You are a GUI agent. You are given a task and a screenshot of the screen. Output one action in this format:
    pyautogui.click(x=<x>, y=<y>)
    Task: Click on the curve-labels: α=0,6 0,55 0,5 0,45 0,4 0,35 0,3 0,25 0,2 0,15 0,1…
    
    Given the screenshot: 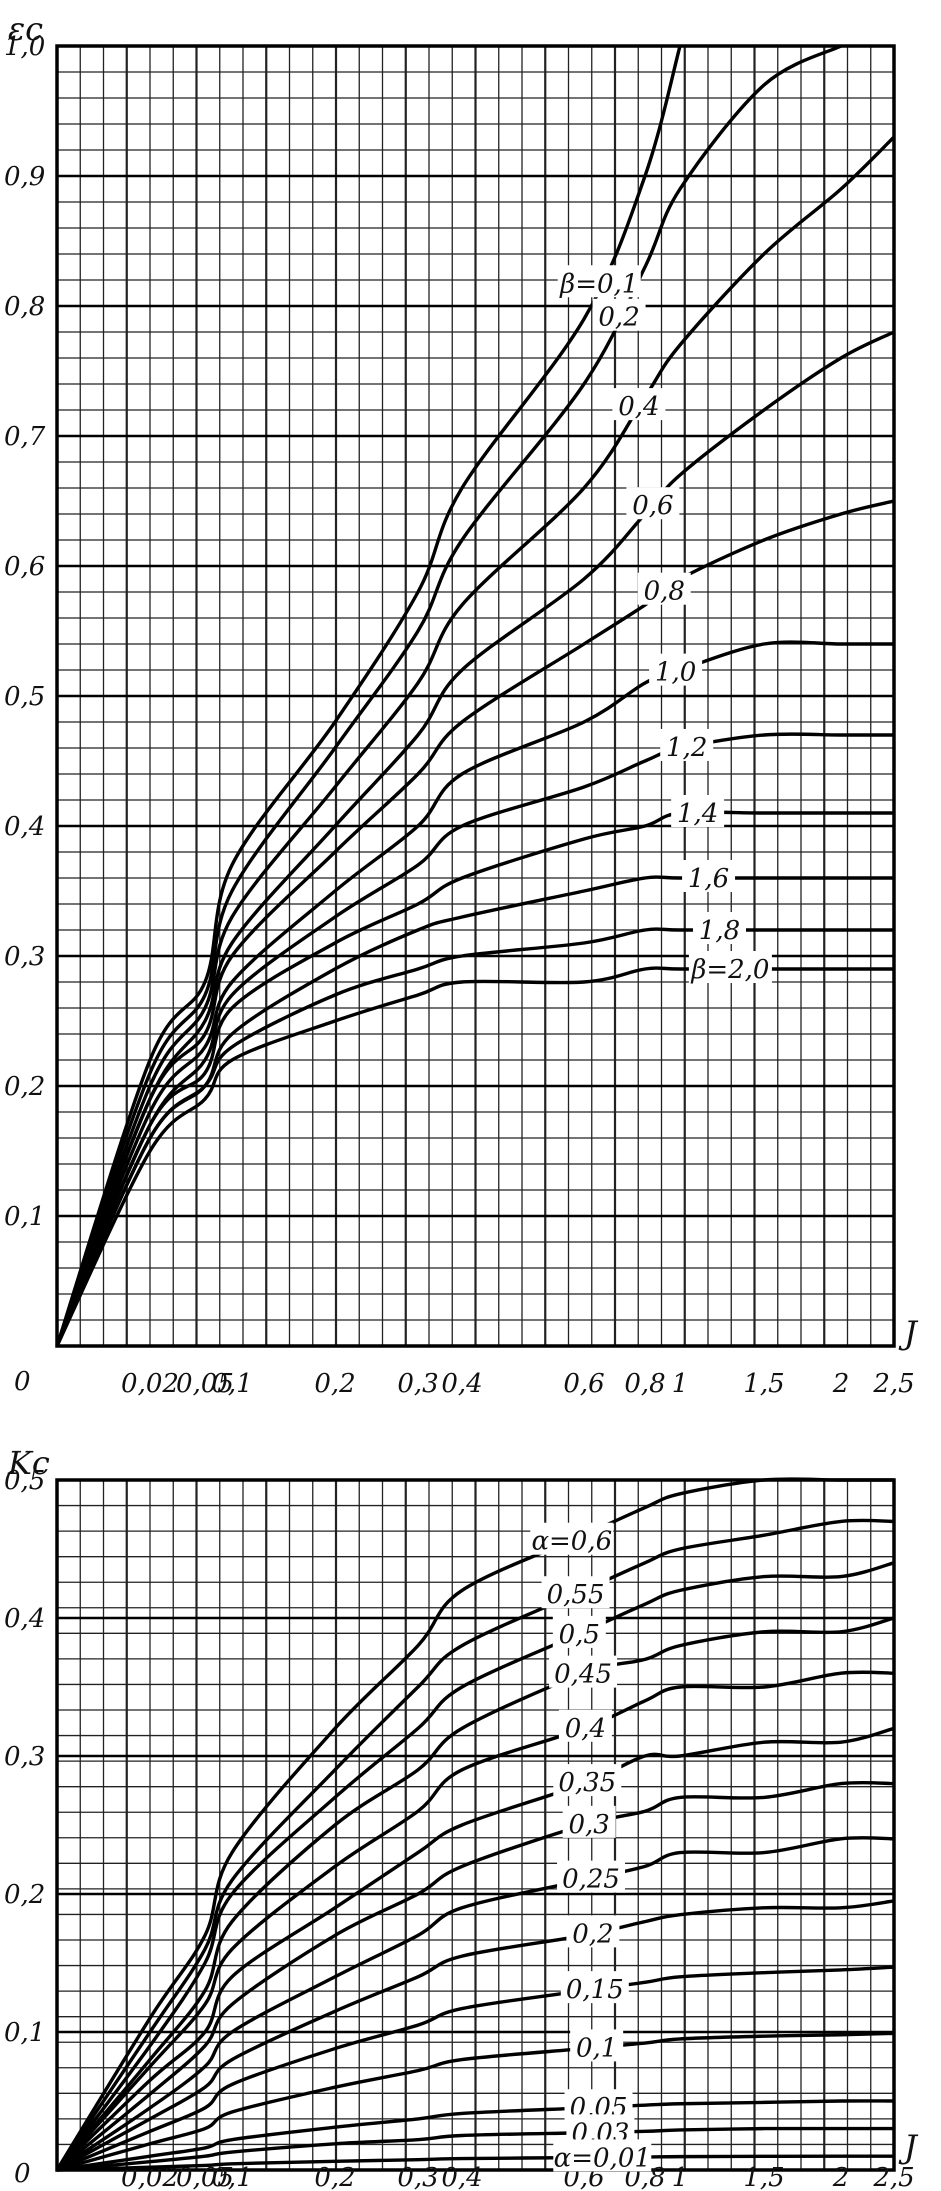 What is the action you would take?
    pyautogui.click(x=591, y=1847)
    